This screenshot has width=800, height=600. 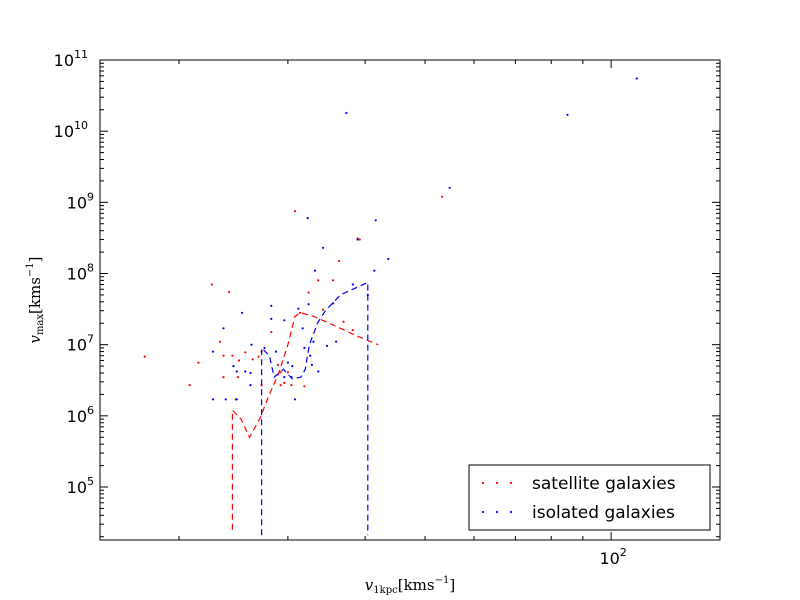 I want to click on legend-marker-satellite, so click(x=497, y=483).